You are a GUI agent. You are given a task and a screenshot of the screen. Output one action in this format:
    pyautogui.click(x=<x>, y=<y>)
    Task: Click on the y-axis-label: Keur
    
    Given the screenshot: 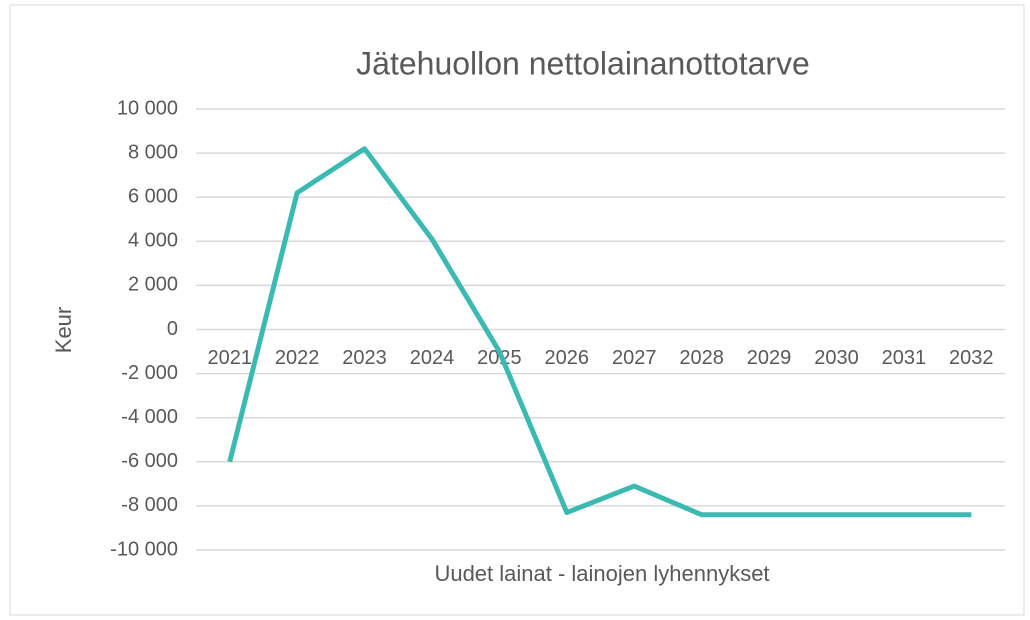 What is the action you would take?
    pyautogui.click(x=63, y=330)
    